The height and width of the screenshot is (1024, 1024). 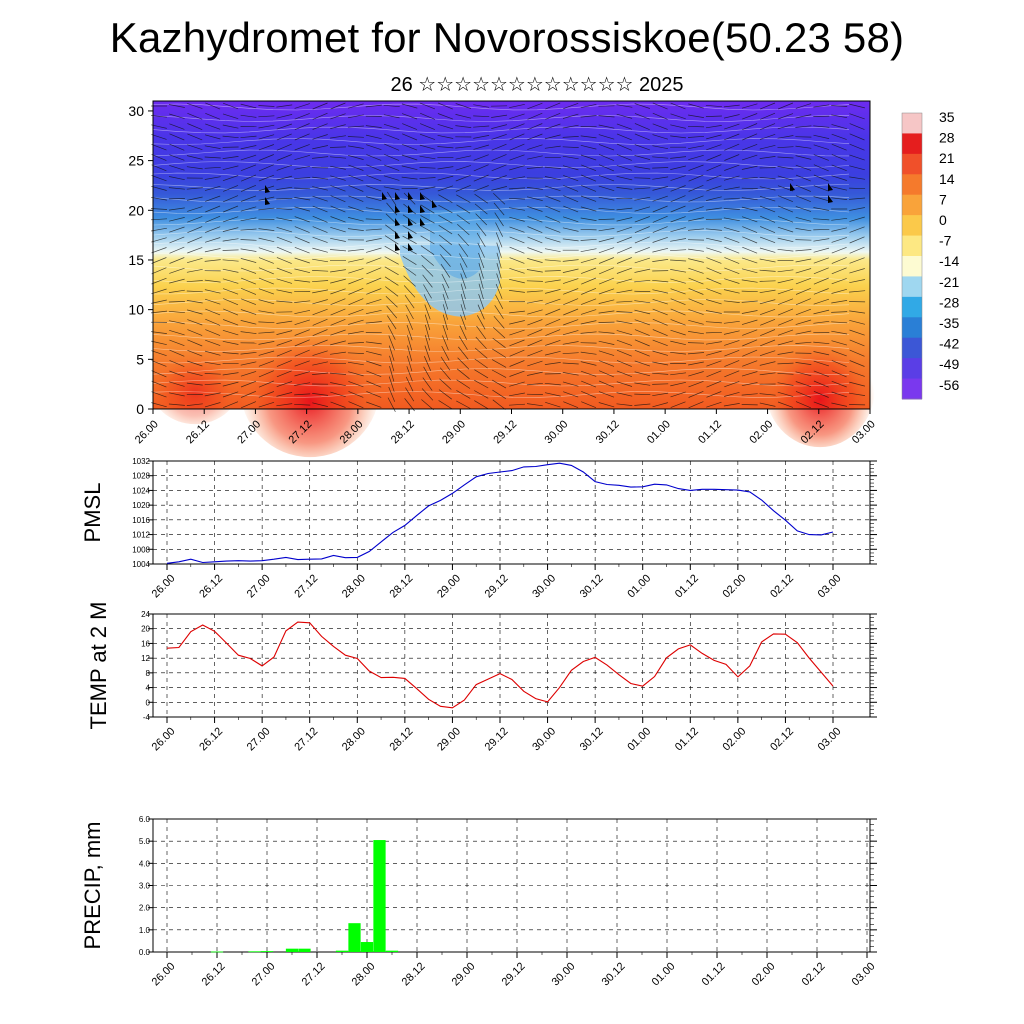 What do you see at coordinates (592, 586) in the screenshot?
I see `xtick-label: 30.12` at bounding box center [592, 586].